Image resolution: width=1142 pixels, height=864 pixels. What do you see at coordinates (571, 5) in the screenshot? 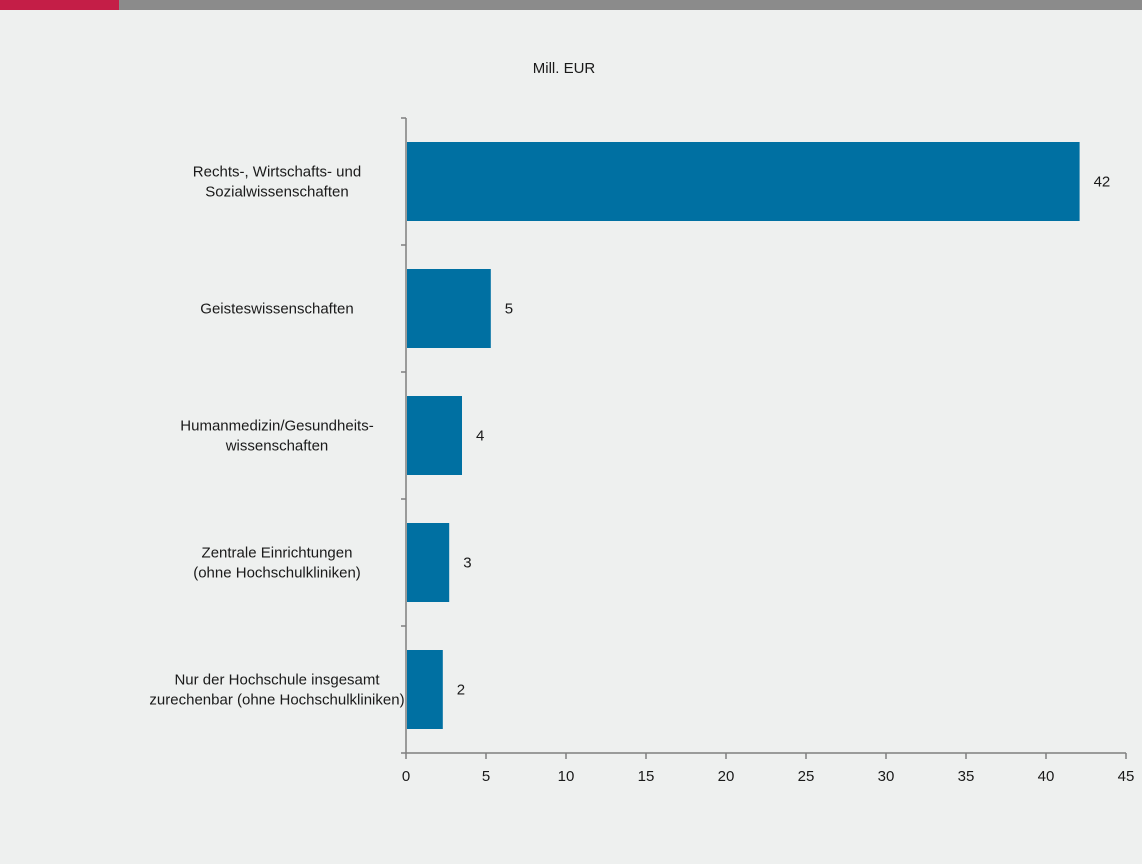
I see `top-bar` at bounding box center [571, 5].